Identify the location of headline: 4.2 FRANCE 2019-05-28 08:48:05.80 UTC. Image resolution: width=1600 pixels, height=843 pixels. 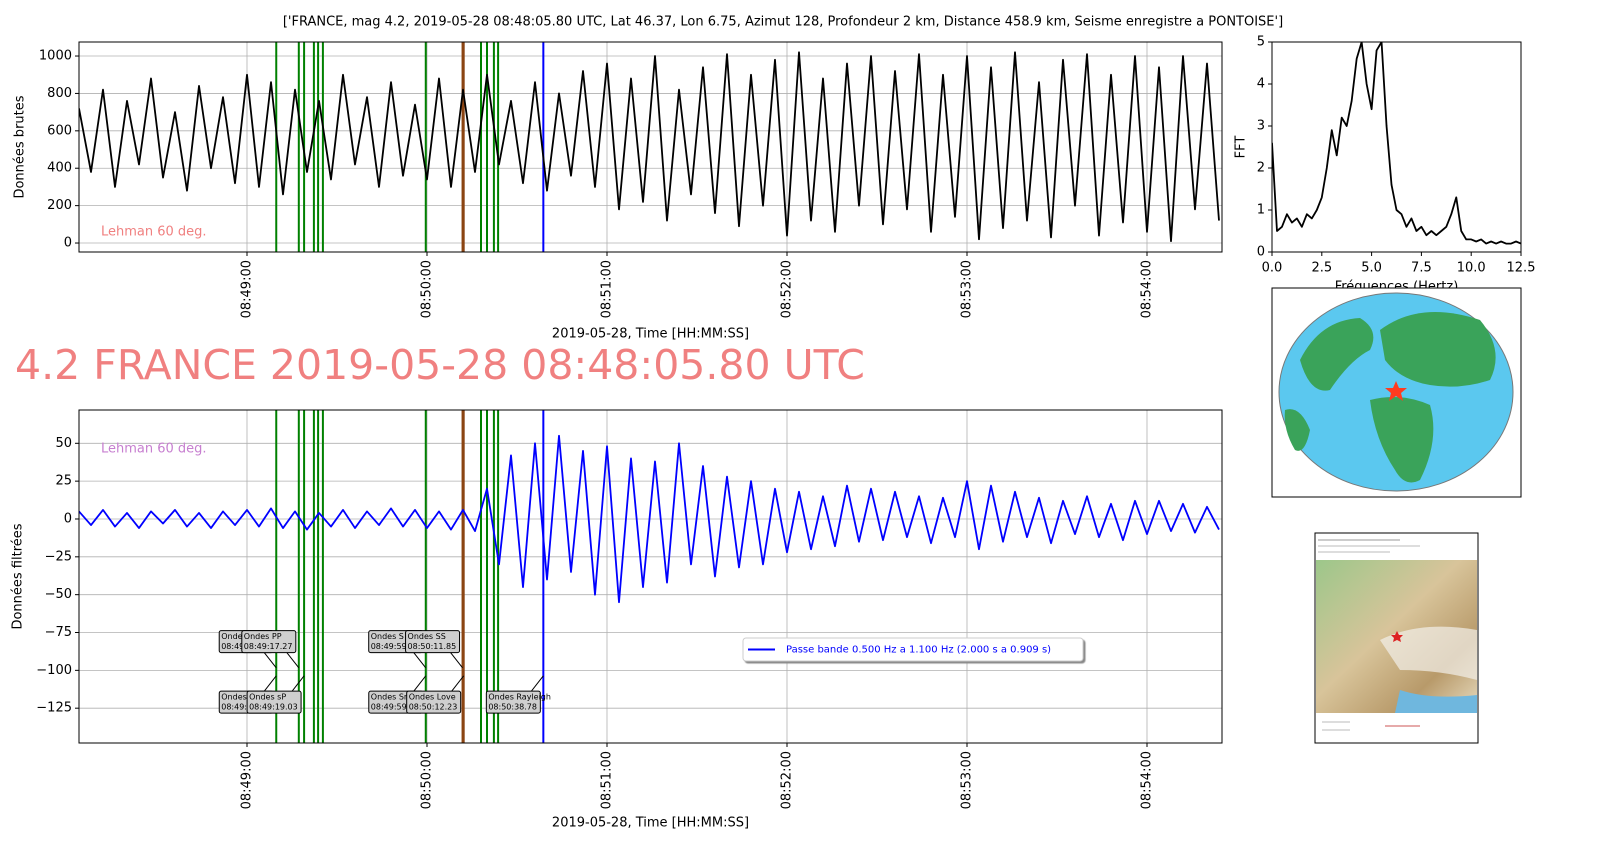
(440, 365).